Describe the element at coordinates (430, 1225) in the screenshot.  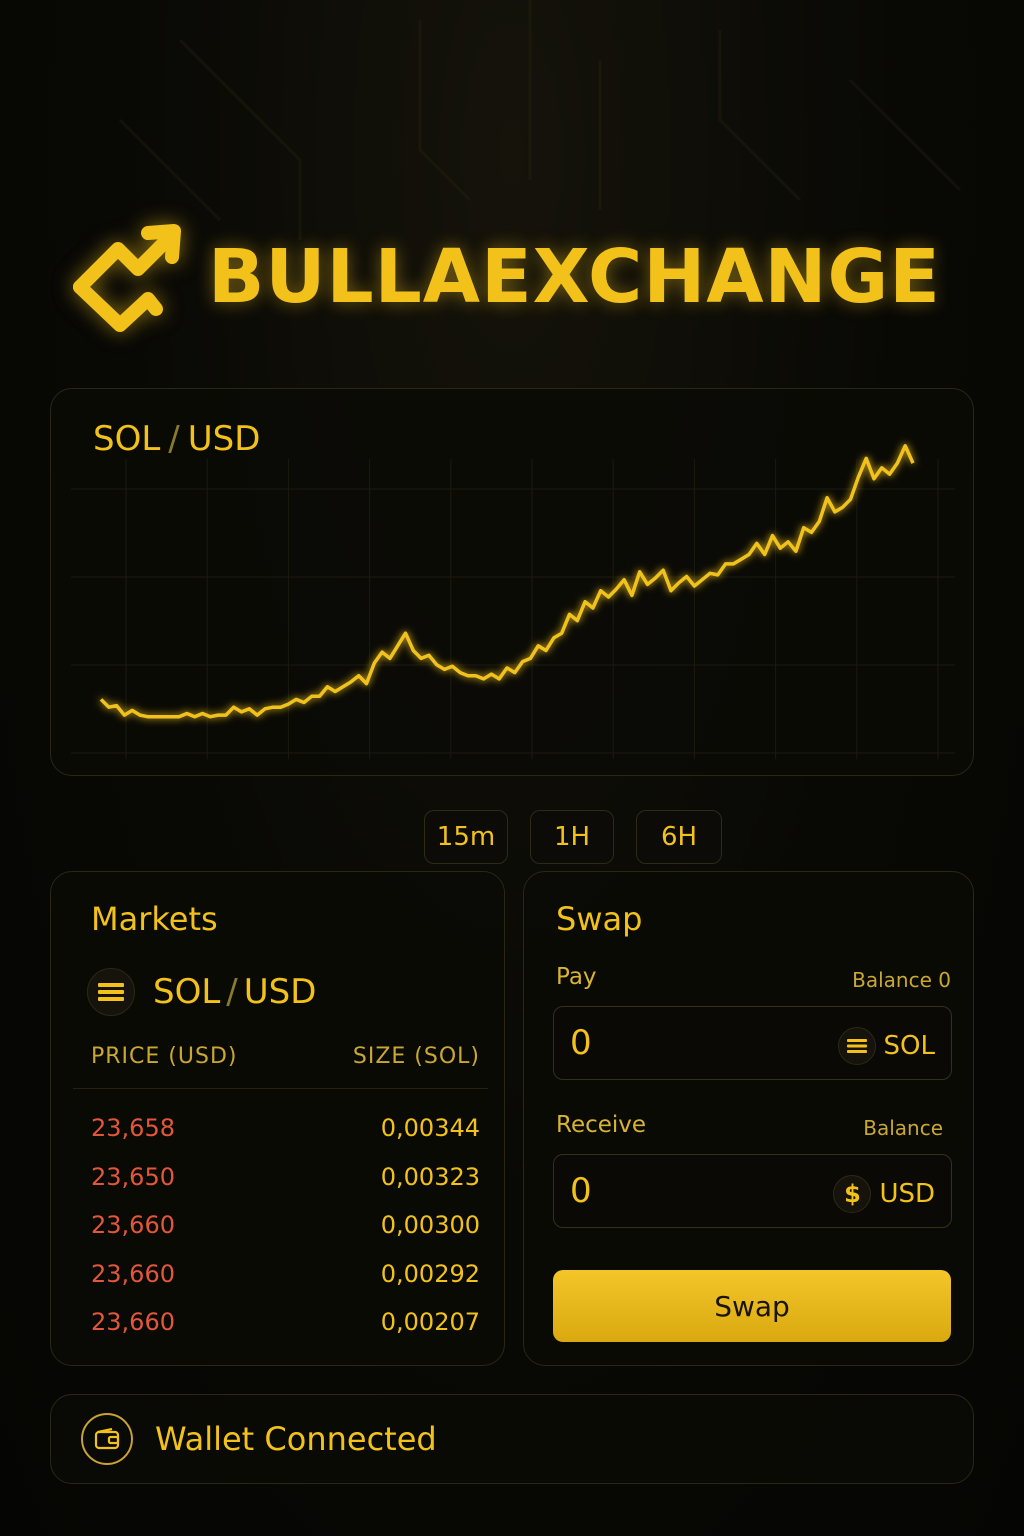
I see `order-size: 0,00300` at that location.